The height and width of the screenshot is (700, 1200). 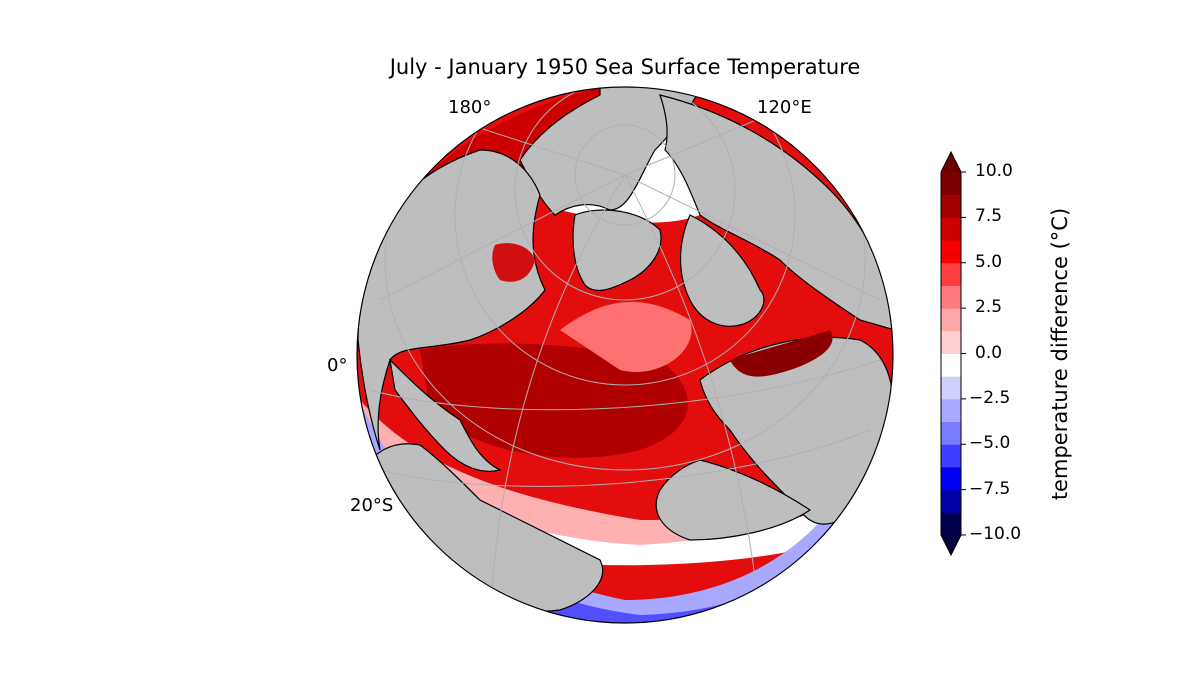 I want to click on ocean-hudson-bay, so click(x=513, y=262).